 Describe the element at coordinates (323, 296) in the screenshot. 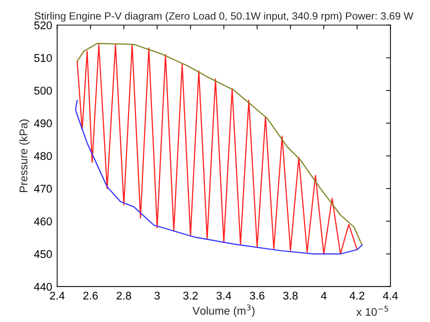

I see `x-tick-label: 4` at that location.